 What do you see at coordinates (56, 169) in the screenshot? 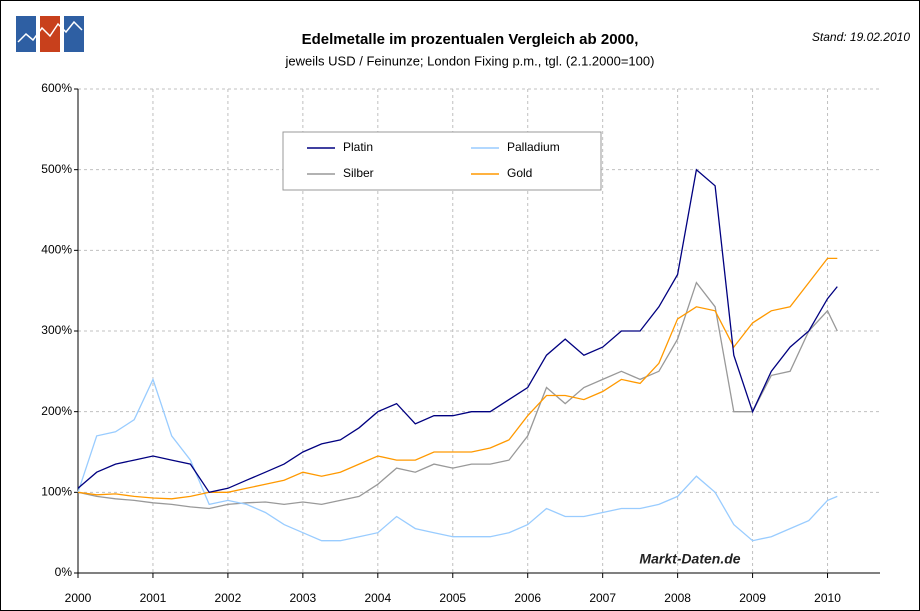
I see `y-tick-label: 500%` at bounding box center [56, 169].